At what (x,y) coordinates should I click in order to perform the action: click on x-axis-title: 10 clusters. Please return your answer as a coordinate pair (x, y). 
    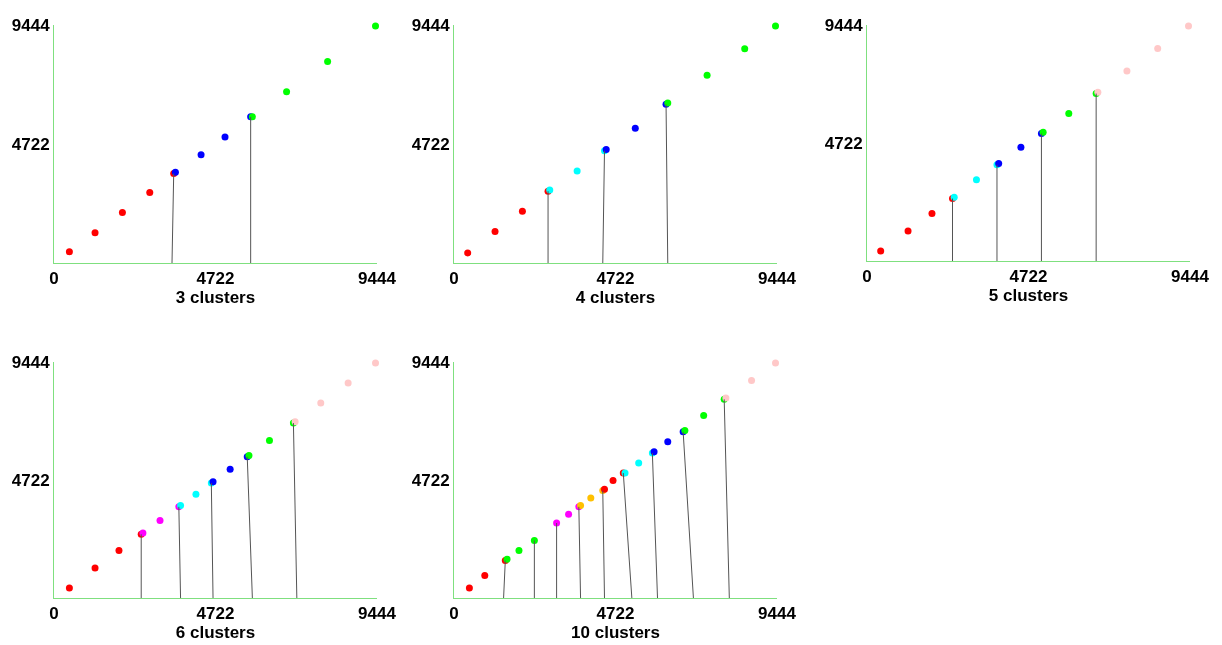
    Looking at the image, I should click on (615, 633).